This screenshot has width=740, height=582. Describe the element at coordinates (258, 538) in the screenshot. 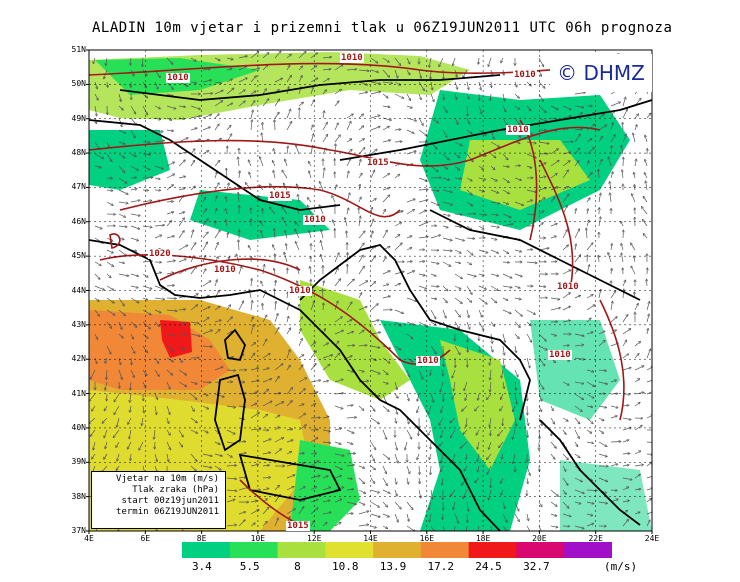

I see `lon-label: 10E` at that location.